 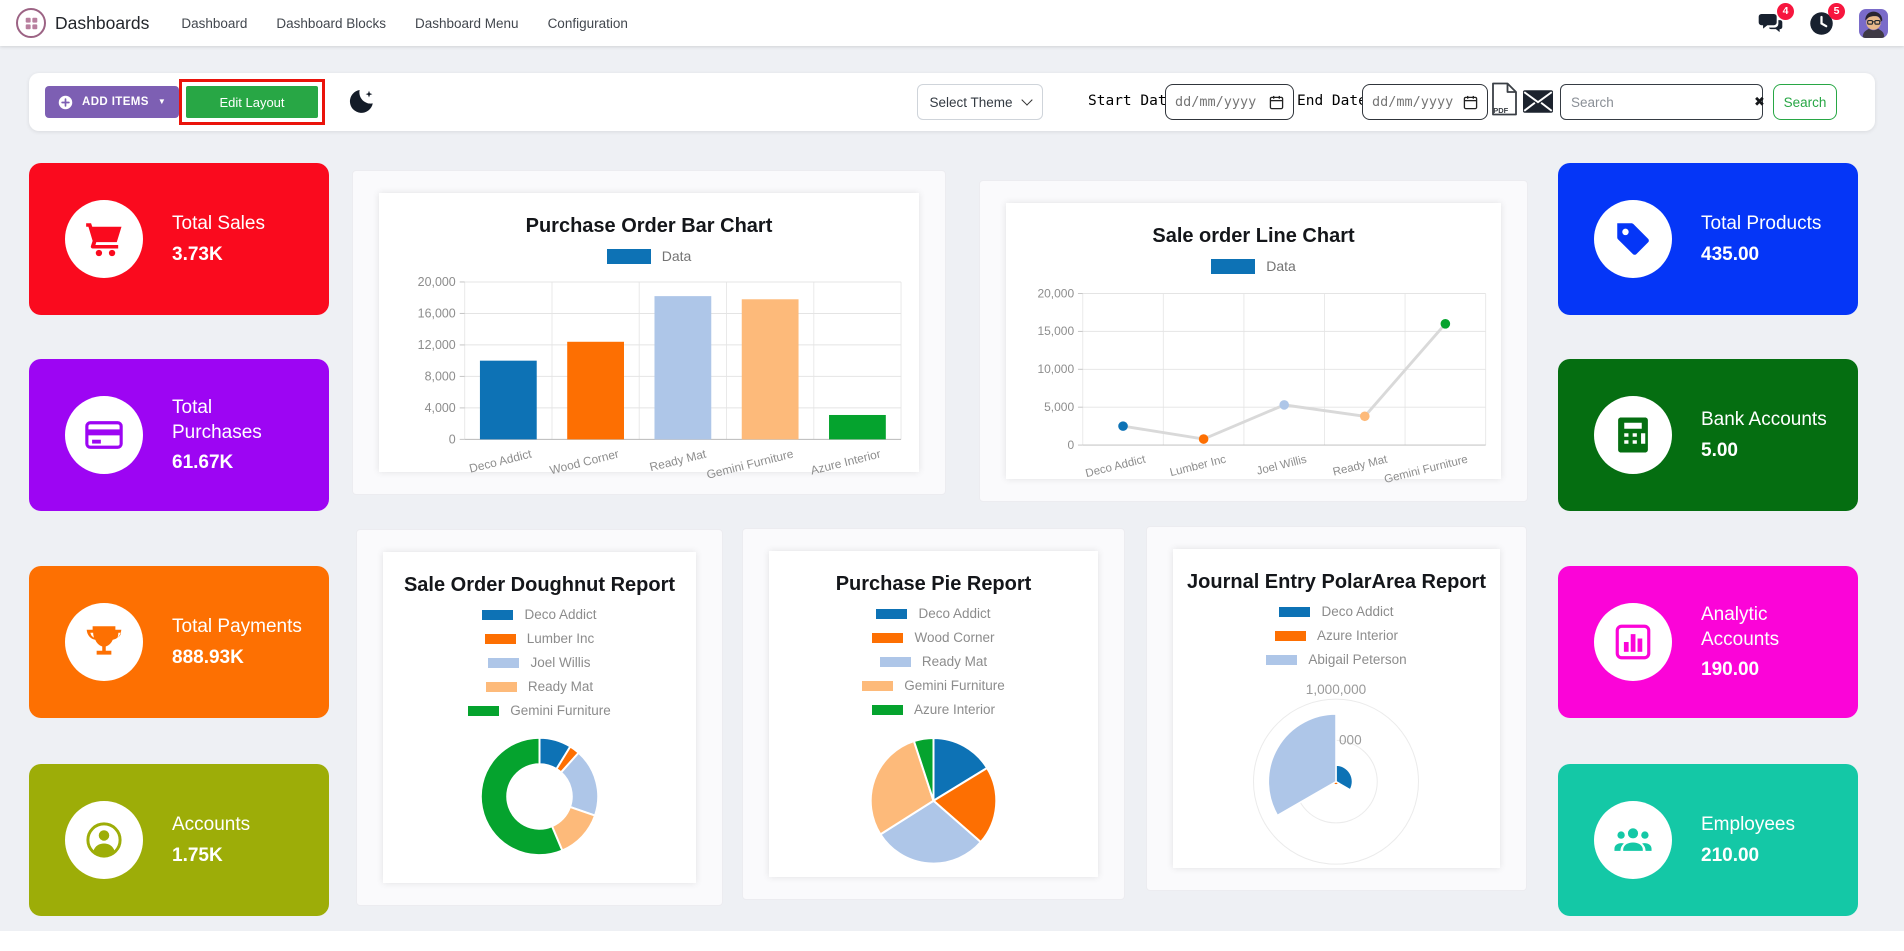 What do you see at coordinates (1357, 611) in the screenshot?
I see `legend-label: Deco Addict` at bounding box center [1357, 611].